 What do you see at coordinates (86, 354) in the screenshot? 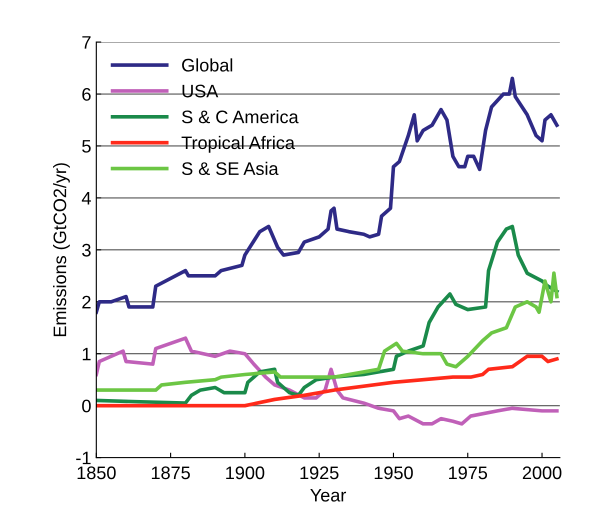
I see `y-tick-label: 1` at bounding box center [86, 354].